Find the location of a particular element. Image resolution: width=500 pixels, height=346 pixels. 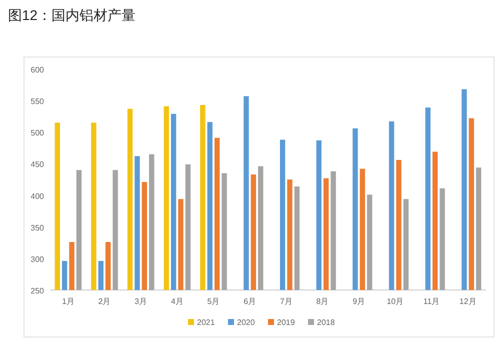

x-tick-label: 5月 is located at coordinates (213, 301).